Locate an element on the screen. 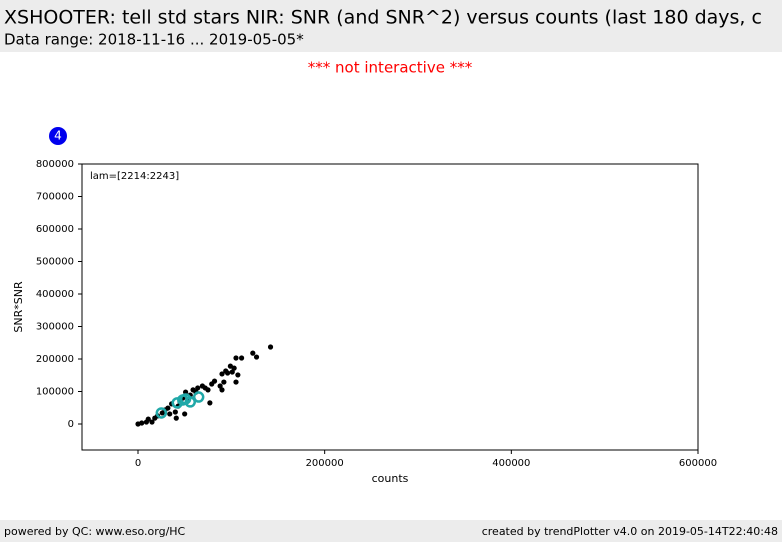  x-tick-label: 0 is located at coordinates (138, 463).